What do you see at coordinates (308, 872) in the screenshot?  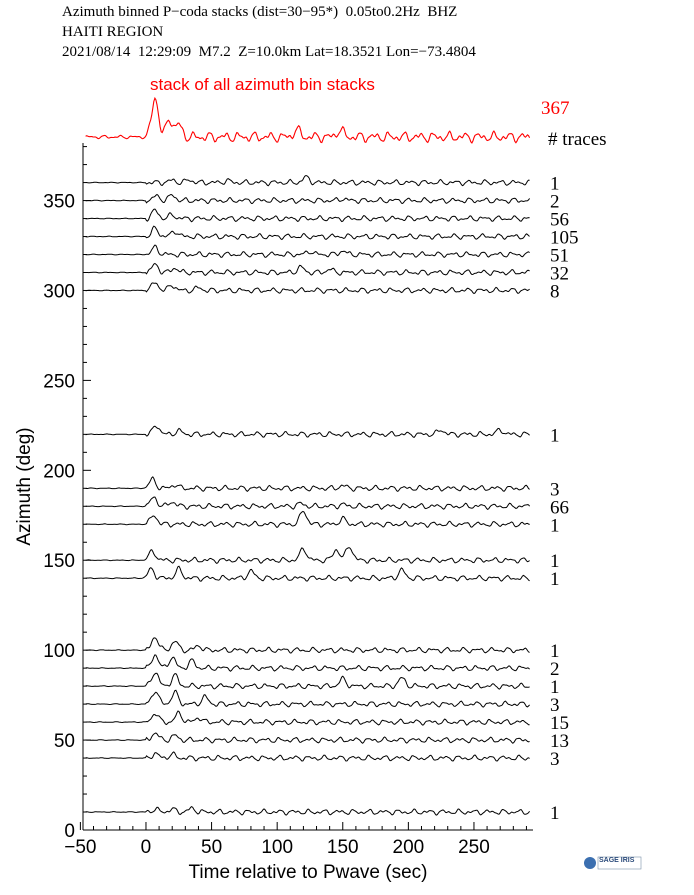 I see `x-axis-label: Time relative to Pwave (sec)` at bounding box center [308, 872].